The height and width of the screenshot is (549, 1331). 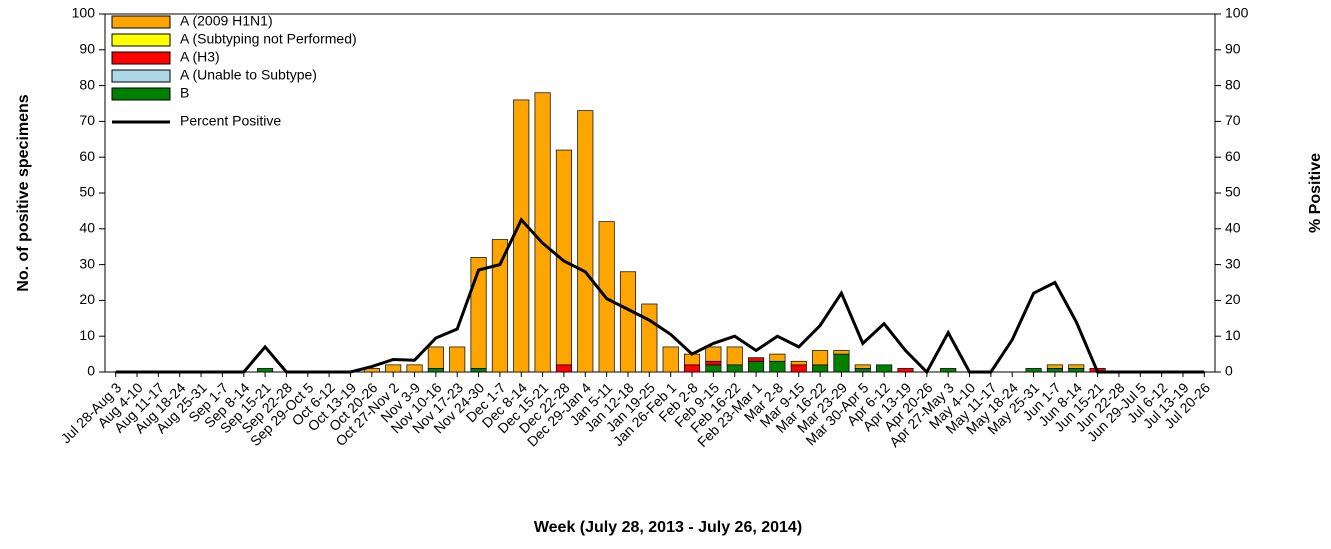 I want to click on y2-tick-label: 80, so click(x=1233, y=84).